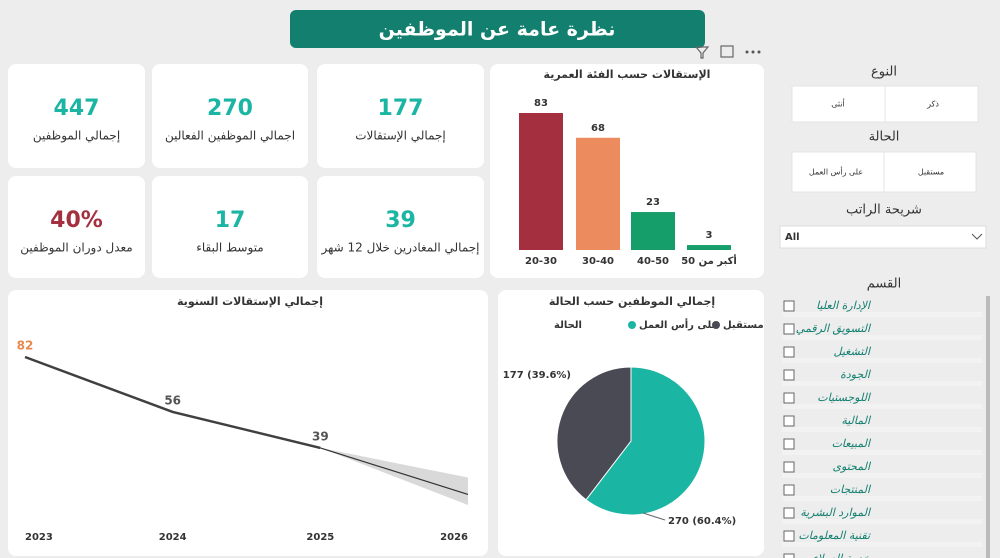  What do you see at coordinates (856, 374) in the screenshot?
I see `department-item: الجودة` at bounding box center [856, 374].